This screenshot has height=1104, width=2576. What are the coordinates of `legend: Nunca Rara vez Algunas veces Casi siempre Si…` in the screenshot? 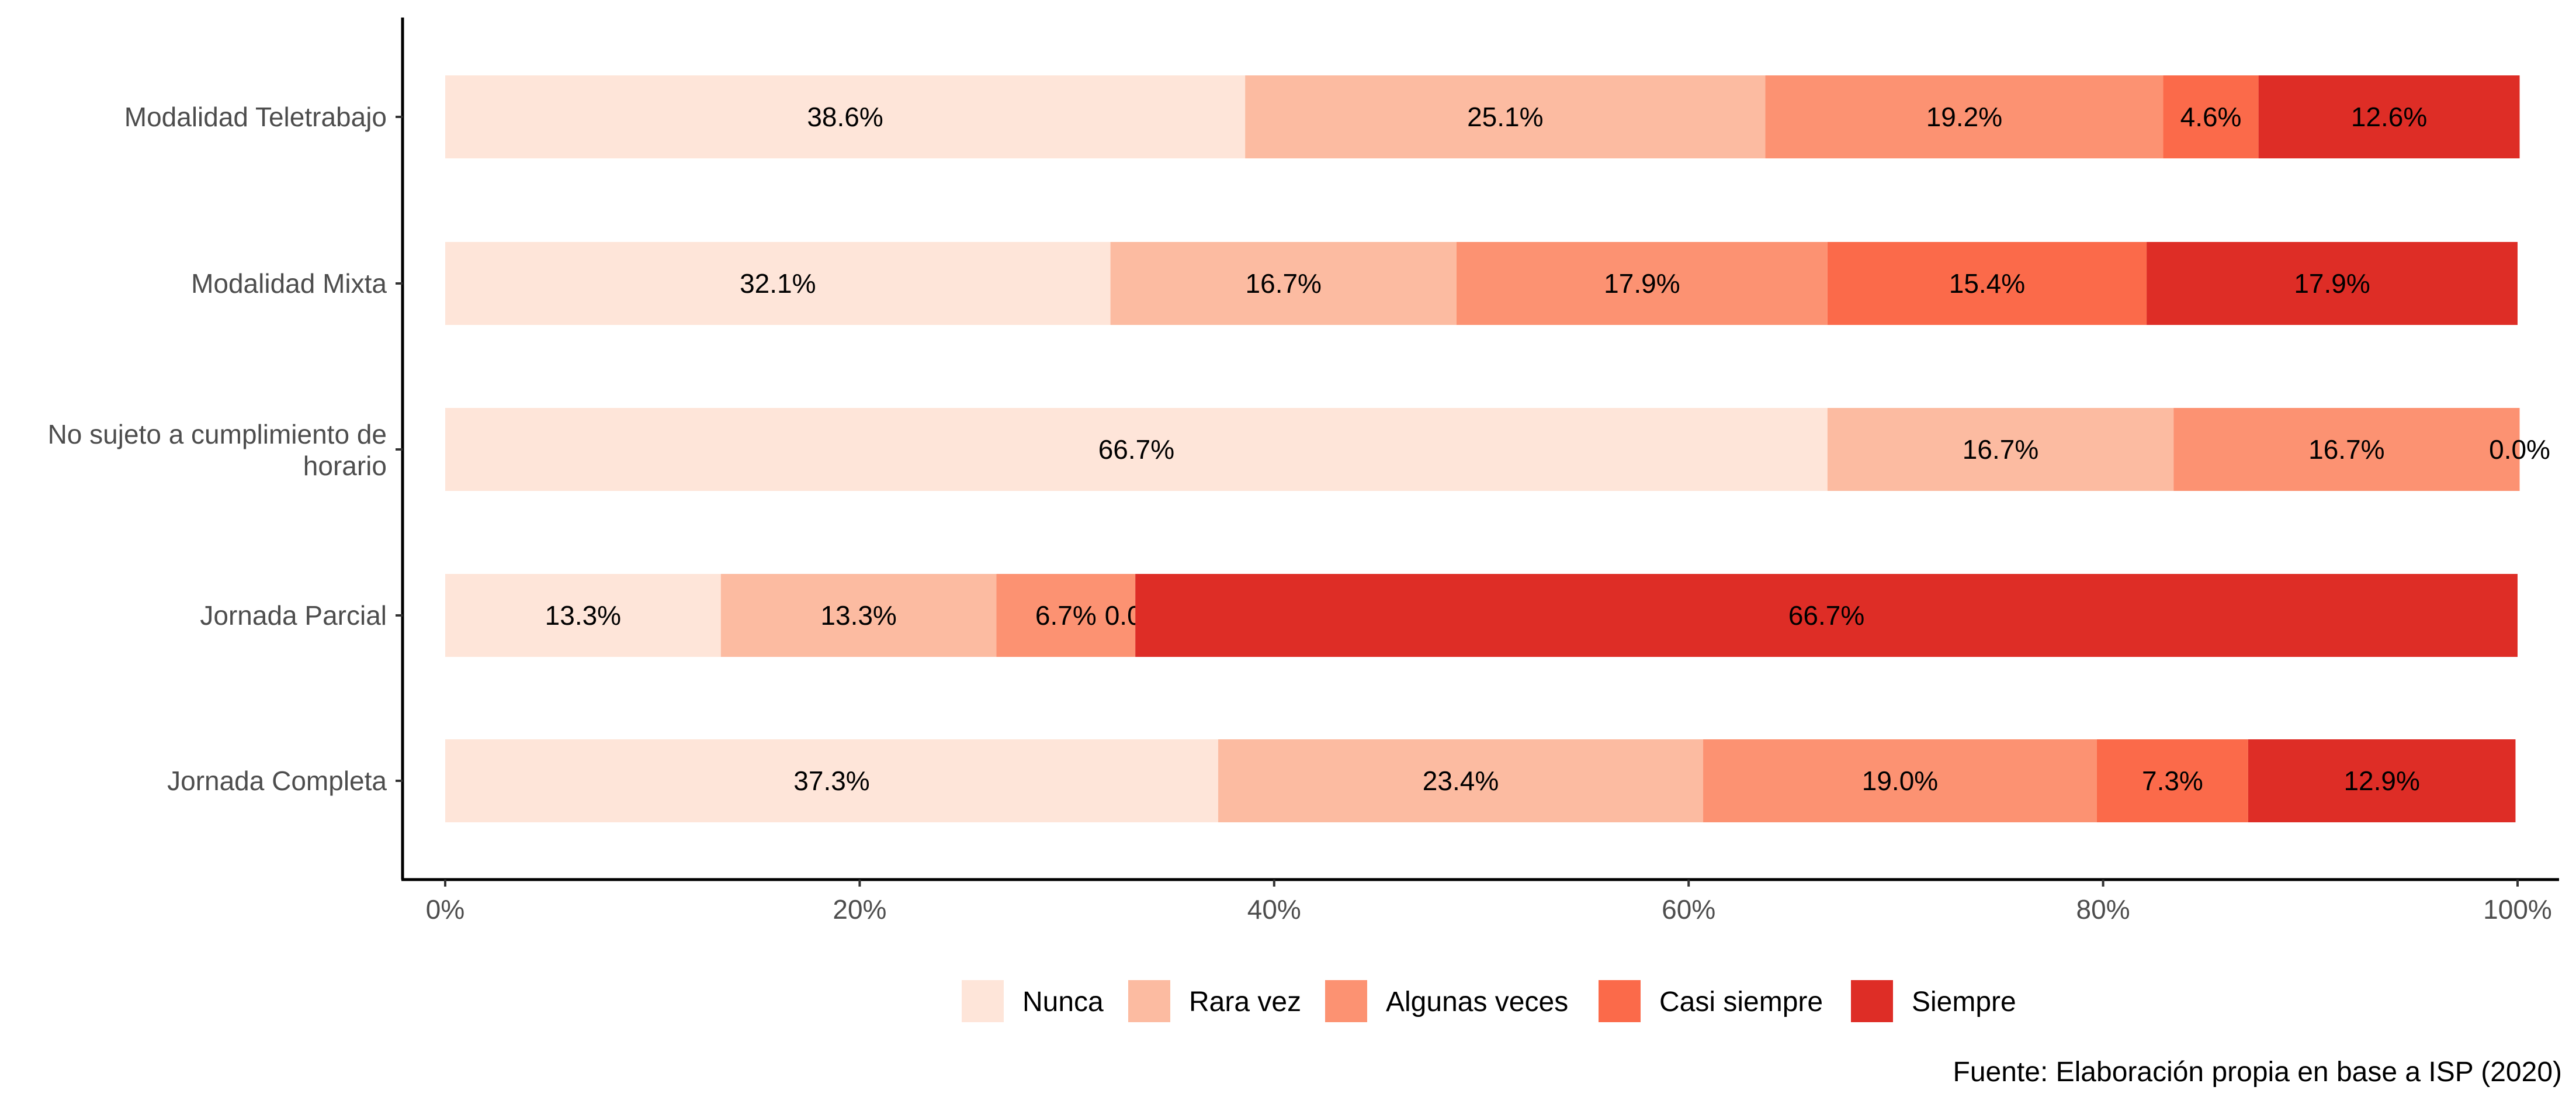 It's located at (1489, 1001).